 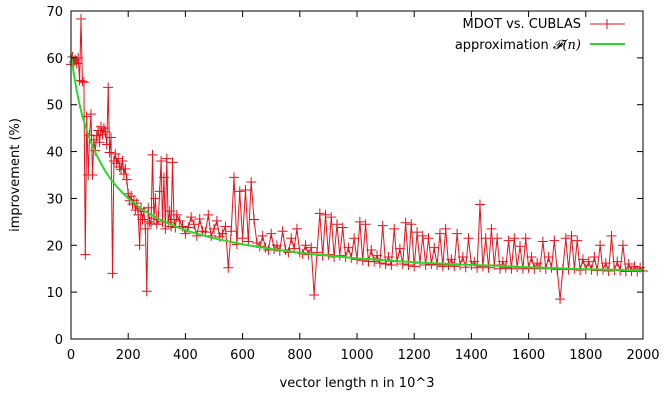 I want to click on legend-label-measured: MDOT vs. CUBLAS, so click(x=522, y=24).